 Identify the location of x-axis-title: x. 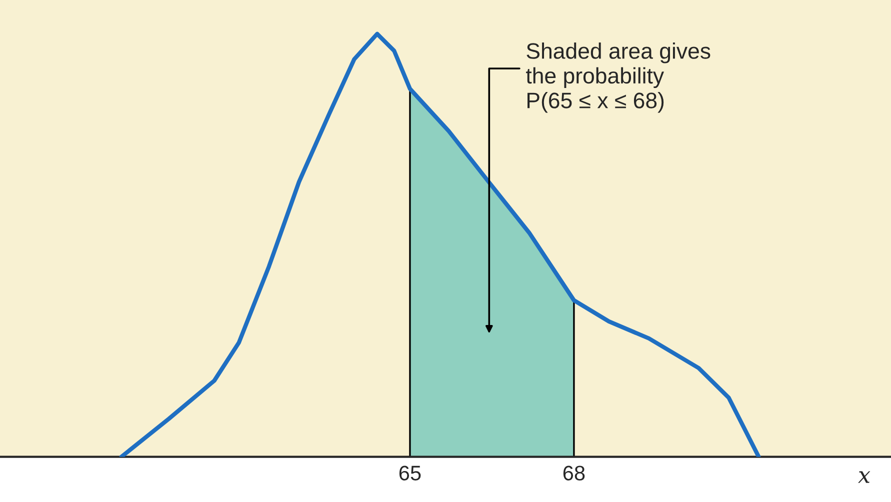
(864, 477).